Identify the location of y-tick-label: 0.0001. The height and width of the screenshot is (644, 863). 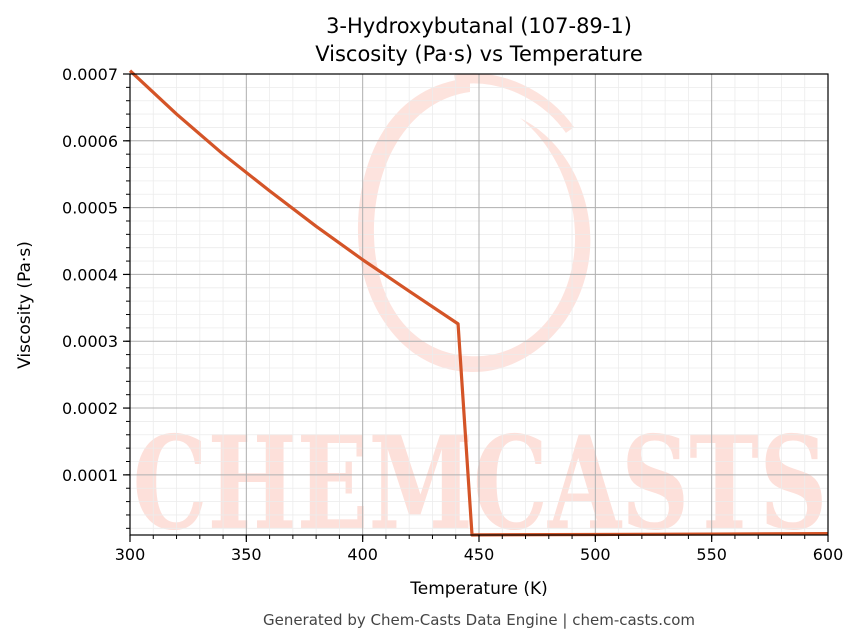
(90, 475).